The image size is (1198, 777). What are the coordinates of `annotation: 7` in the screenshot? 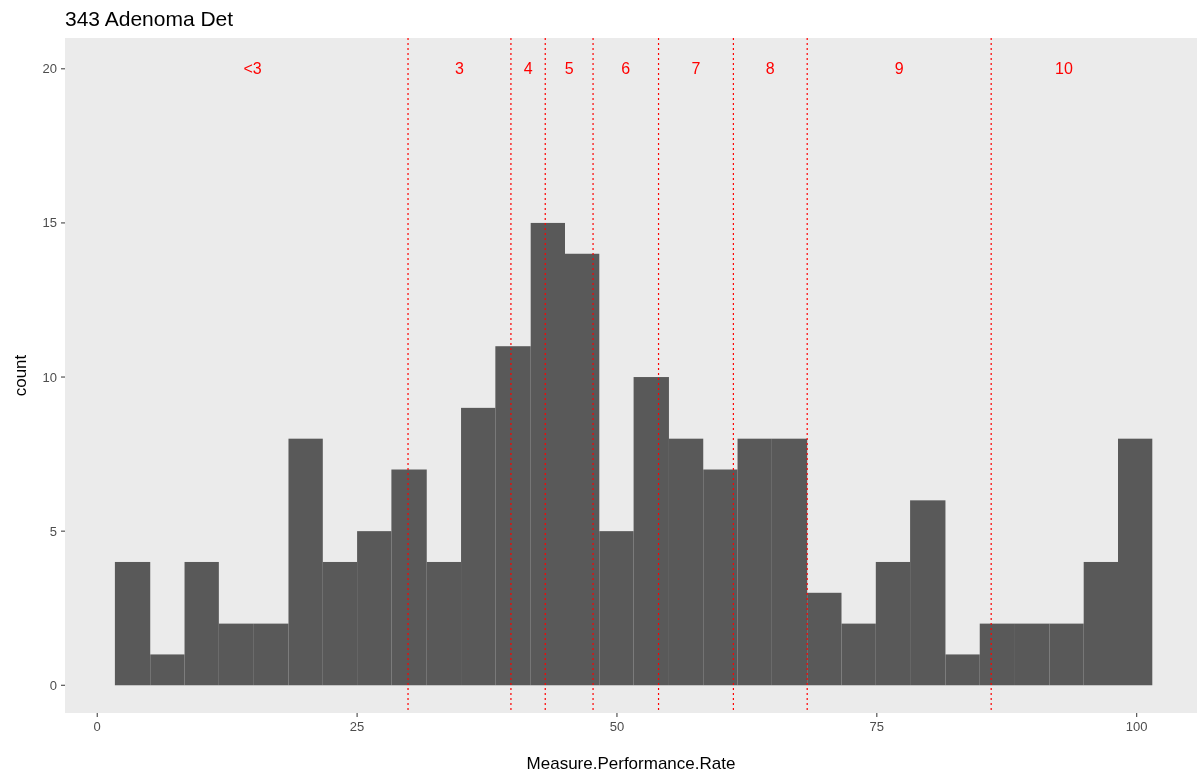 It's located at (696, 69).